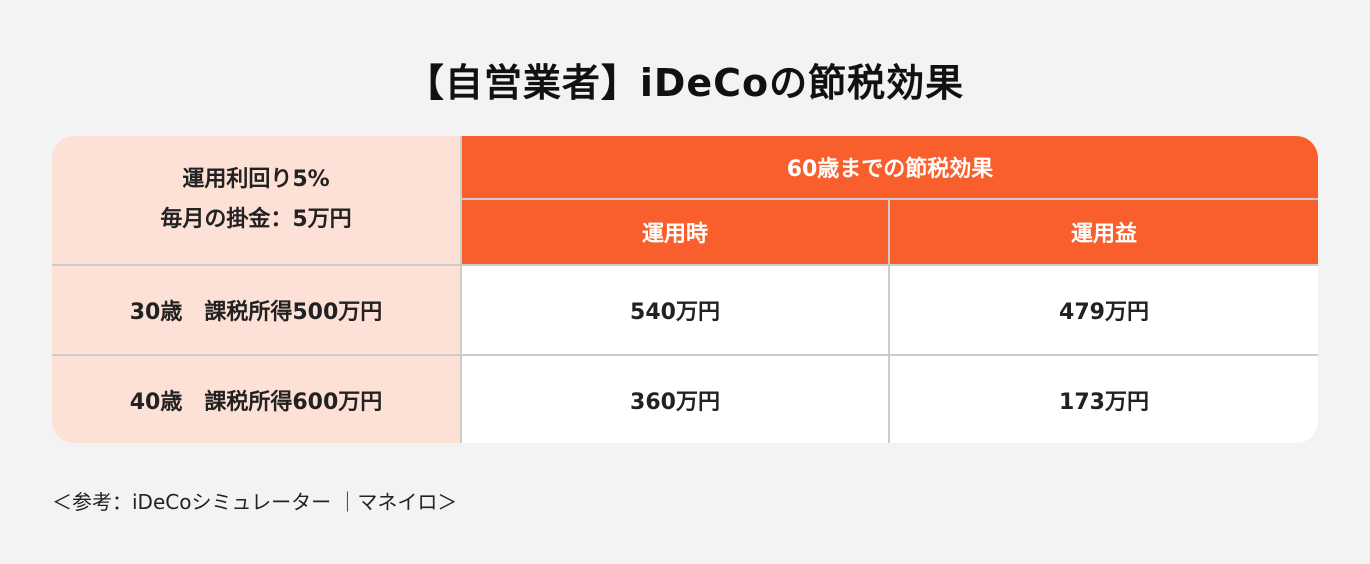  What do you see at coordinates (1104, 399) in the screenshot?
I see `row-value: 173万円` at bounding box center [1104, 399].